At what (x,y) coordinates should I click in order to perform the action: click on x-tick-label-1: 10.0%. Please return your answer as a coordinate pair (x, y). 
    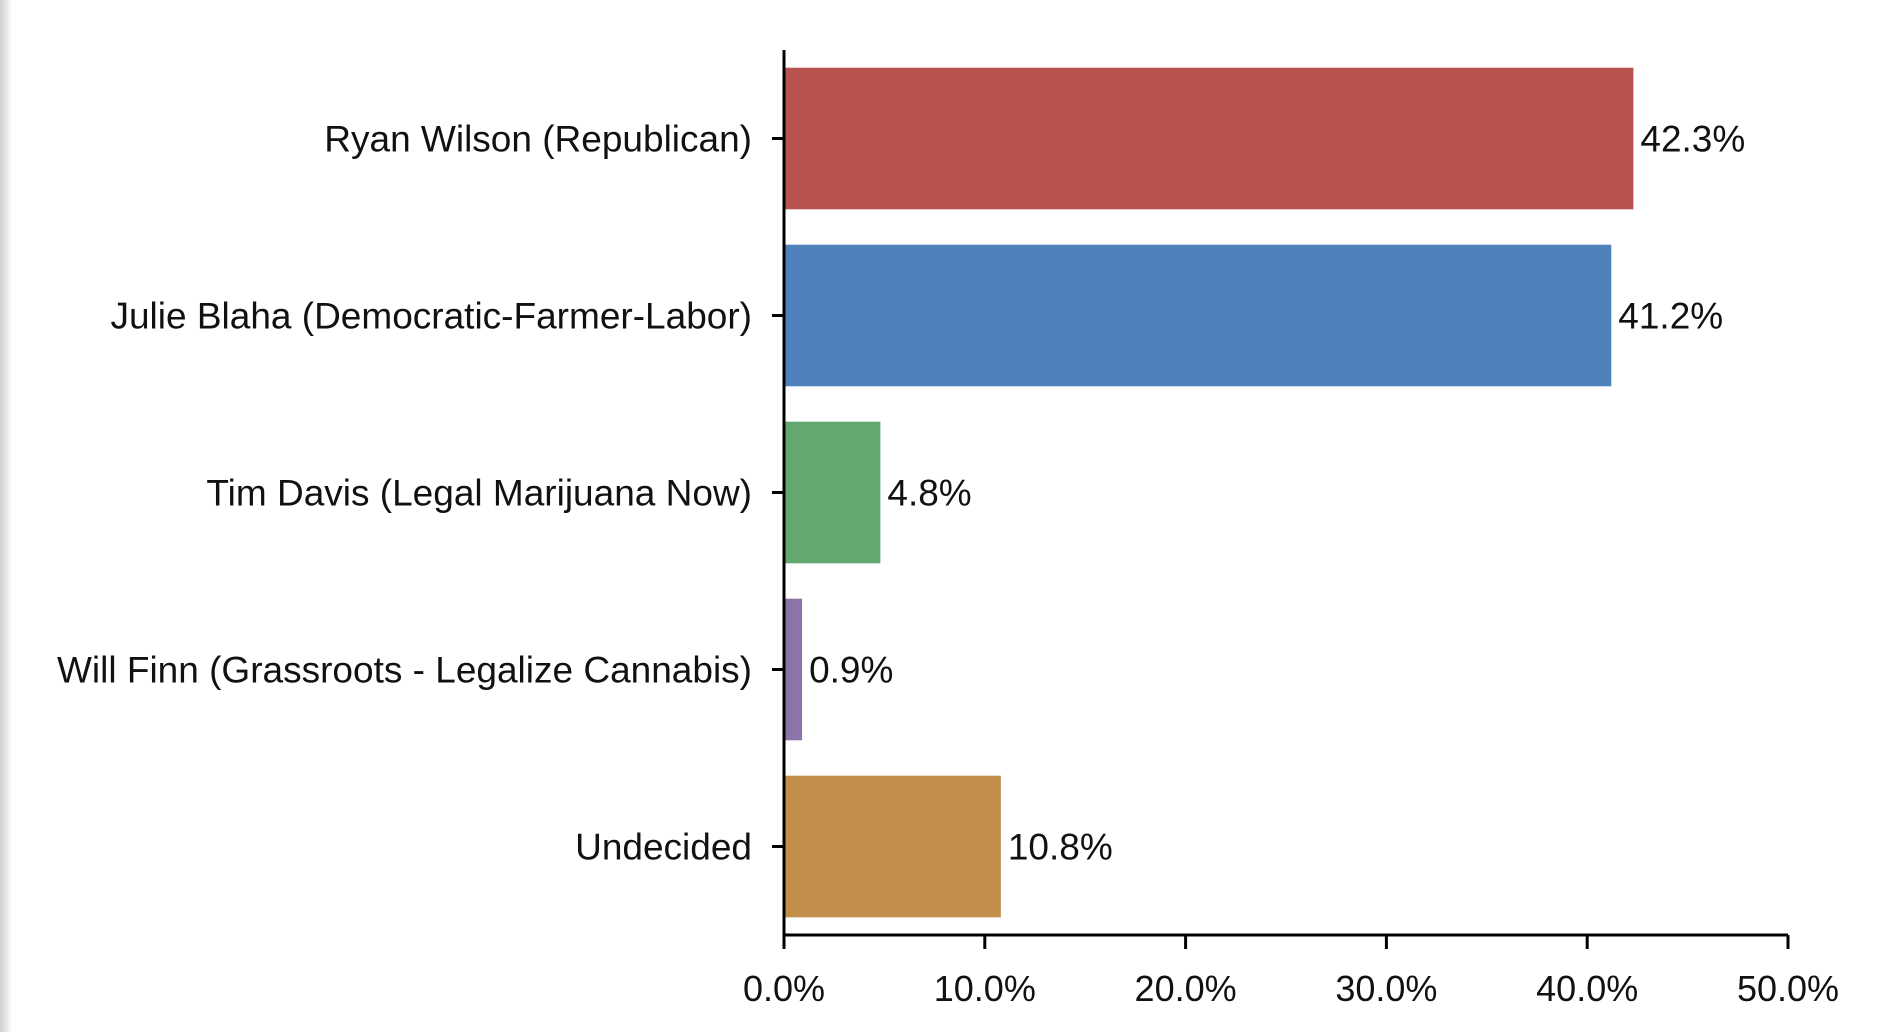
    Looking at the image, I should click on (985, 988).